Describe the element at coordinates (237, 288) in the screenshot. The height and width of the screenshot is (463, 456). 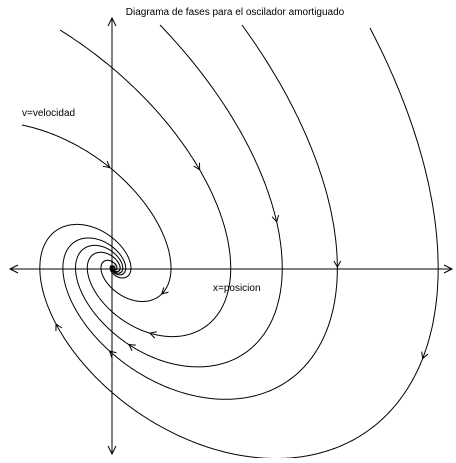
I see `x-axis-label: x=posicion` at that location.